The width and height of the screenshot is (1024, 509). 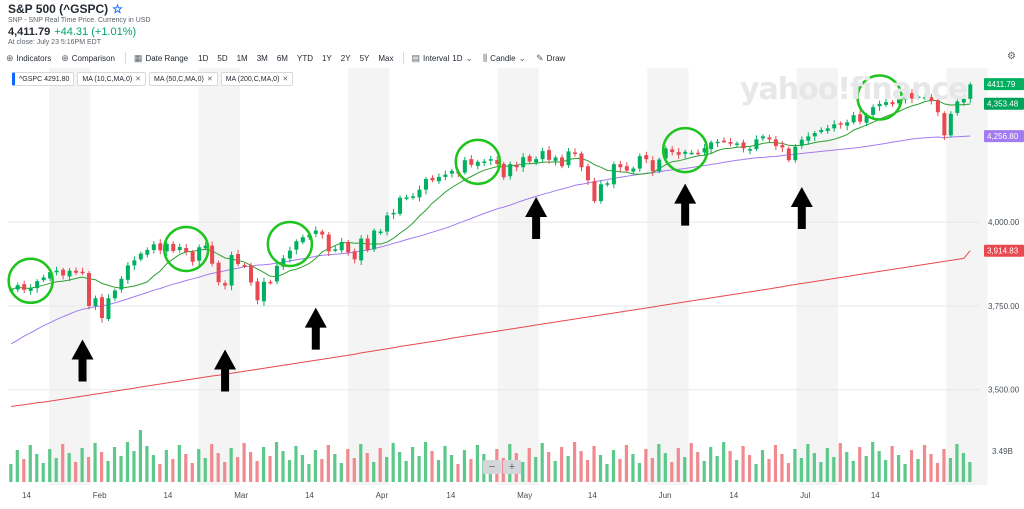 I want to click on legend-gspc: ^GSPC 4291.80, so click(x=43, y=79).